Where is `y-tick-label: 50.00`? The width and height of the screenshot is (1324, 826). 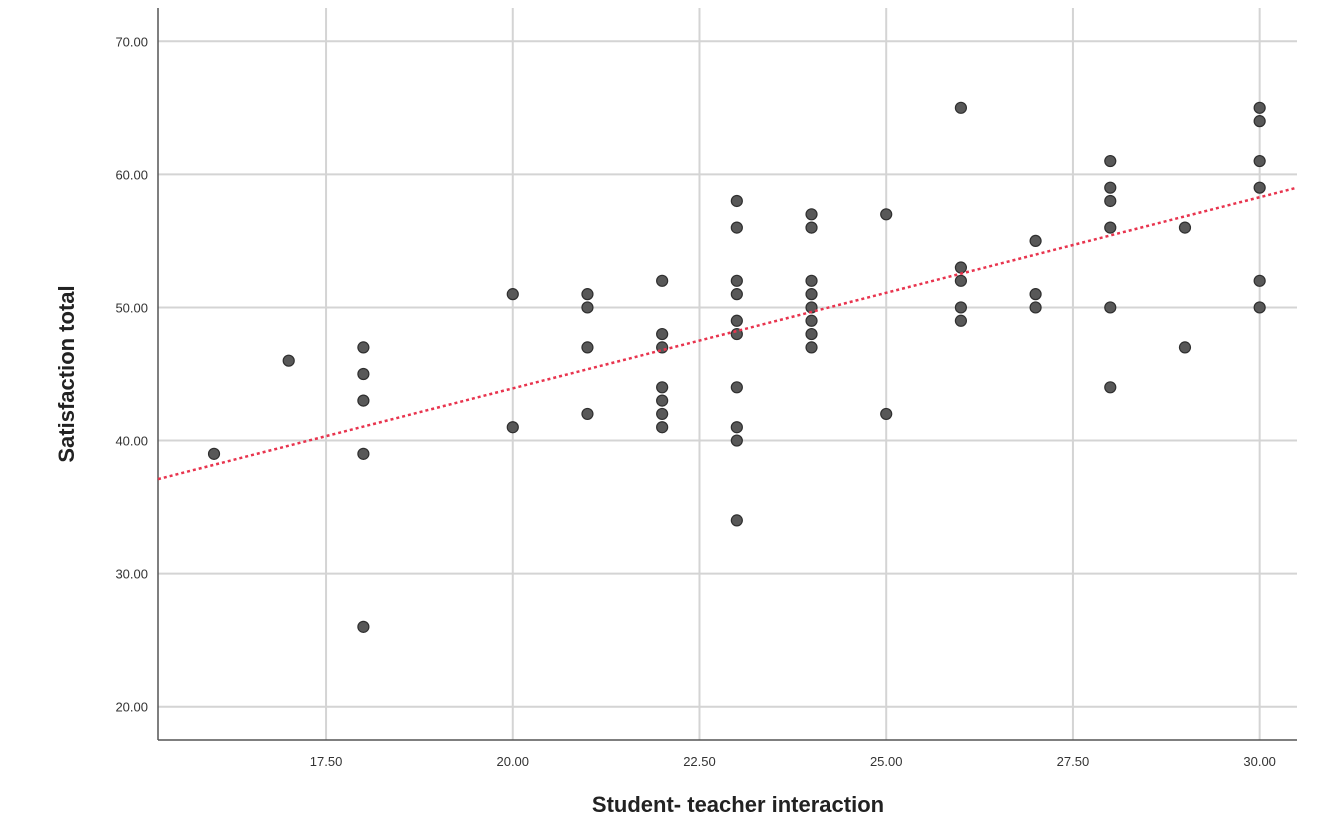 y-tick-label: 50.00 is located at coordinates (131, 307).